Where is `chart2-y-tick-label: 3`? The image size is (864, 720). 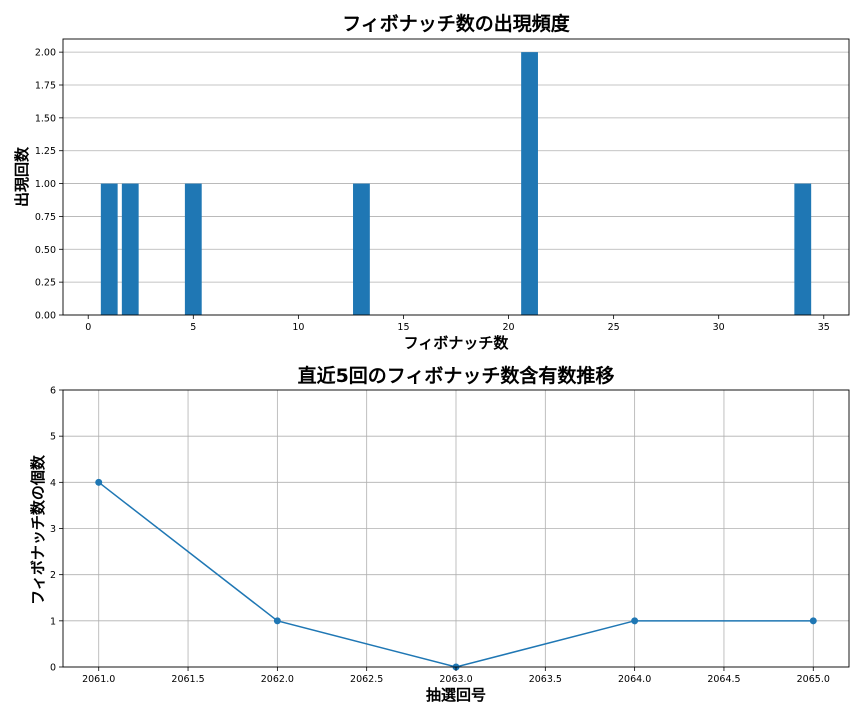
chart2-y-tick-label: 3 is located at coordinates (53, 529).